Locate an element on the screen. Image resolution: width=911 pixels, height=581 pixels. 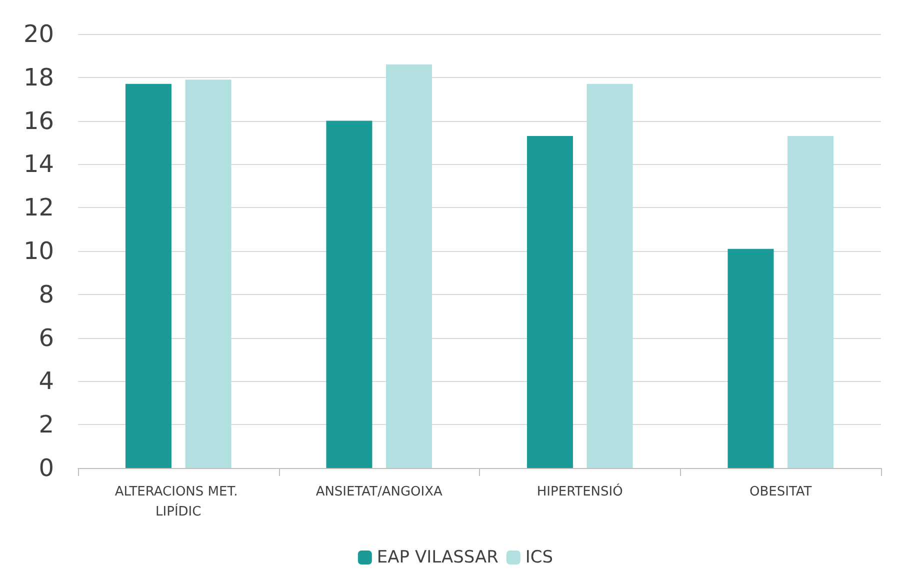
x-tick-label: OBESITAT is located at coordinates (781, 492).